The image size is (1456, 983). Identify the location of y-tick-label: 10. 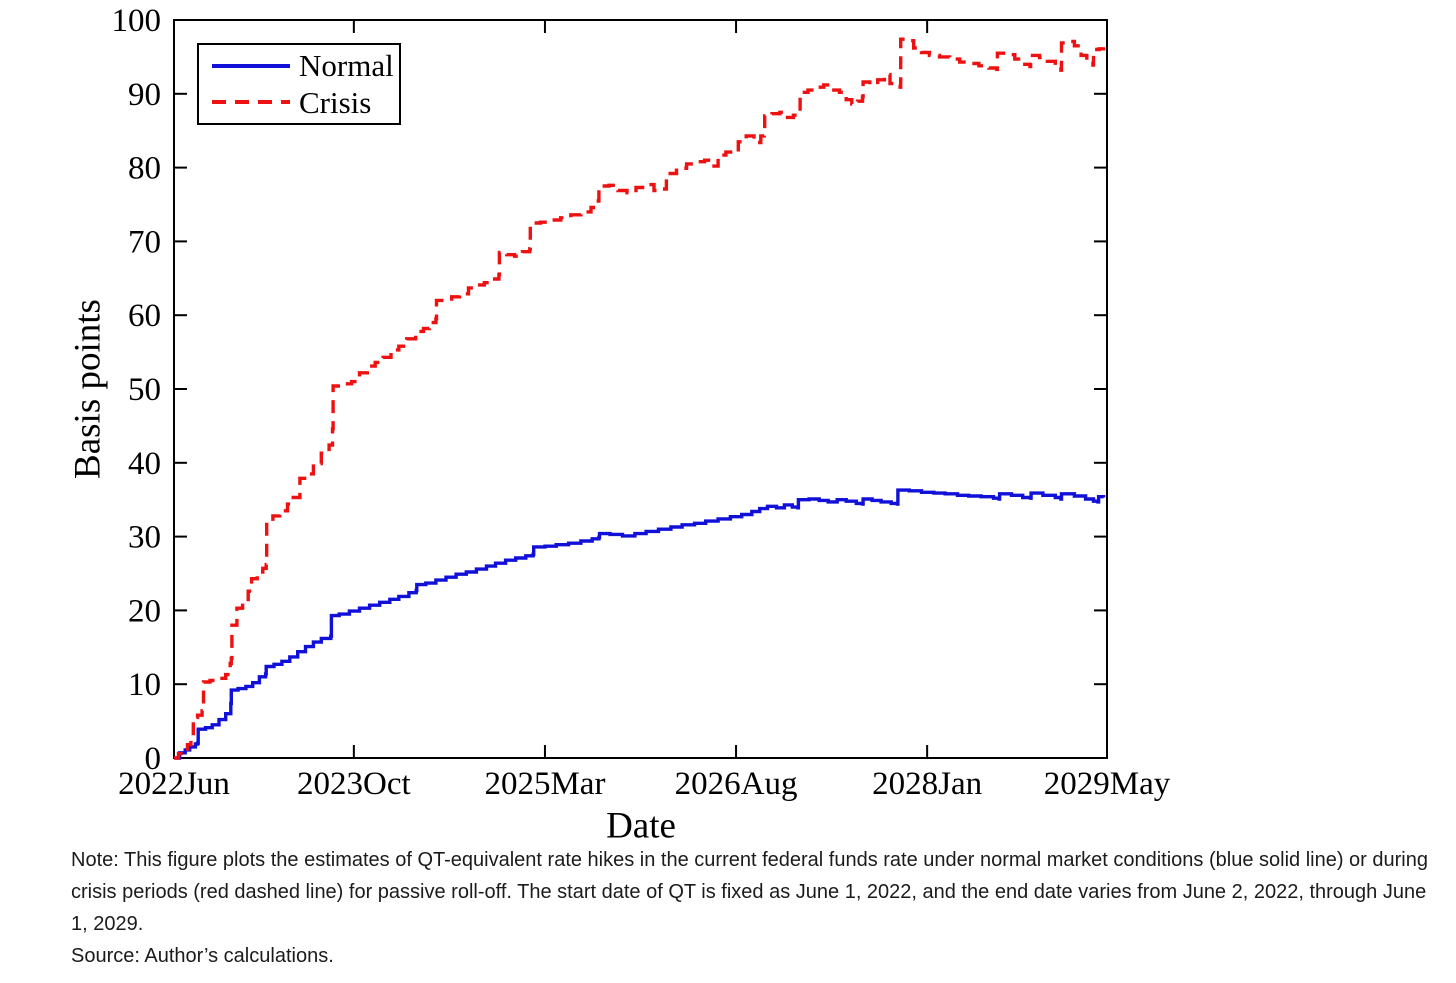
(144, 685).